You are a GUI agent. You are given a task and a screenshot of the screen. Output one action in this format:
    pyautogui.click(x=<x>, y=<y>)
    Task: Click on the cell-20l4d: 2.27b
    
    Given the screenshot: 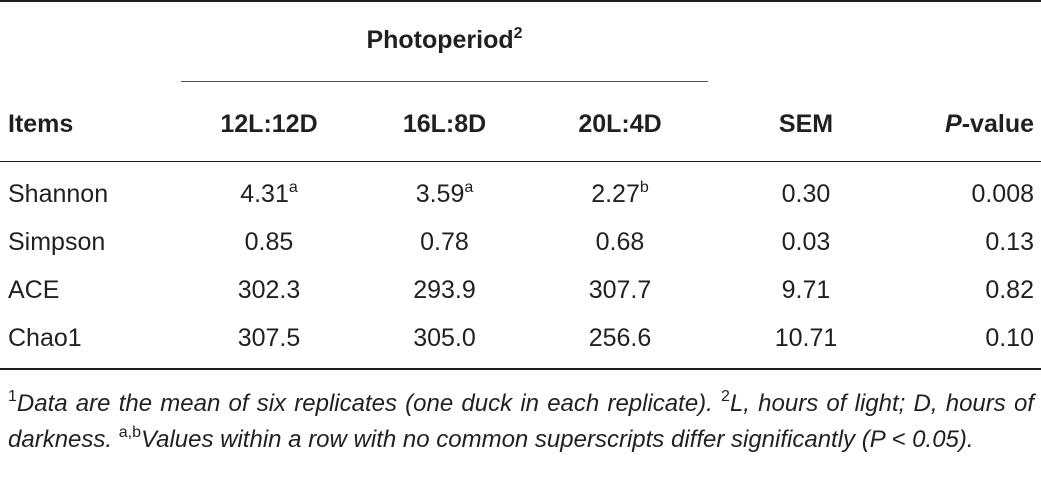 What is the action you would take?
    pyautogui.click(x=620, y=194)
    